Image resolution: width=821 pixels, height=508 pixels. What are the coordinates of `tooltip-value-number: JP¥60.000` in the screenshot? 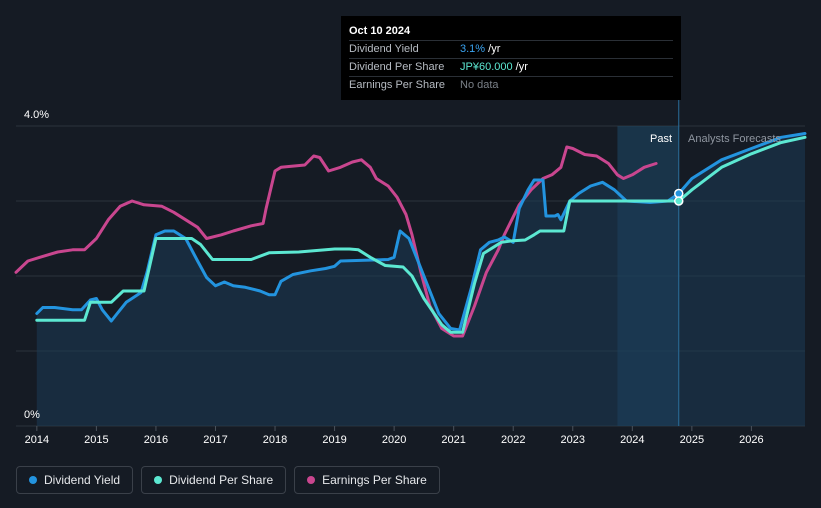 It's located at (486, 67).